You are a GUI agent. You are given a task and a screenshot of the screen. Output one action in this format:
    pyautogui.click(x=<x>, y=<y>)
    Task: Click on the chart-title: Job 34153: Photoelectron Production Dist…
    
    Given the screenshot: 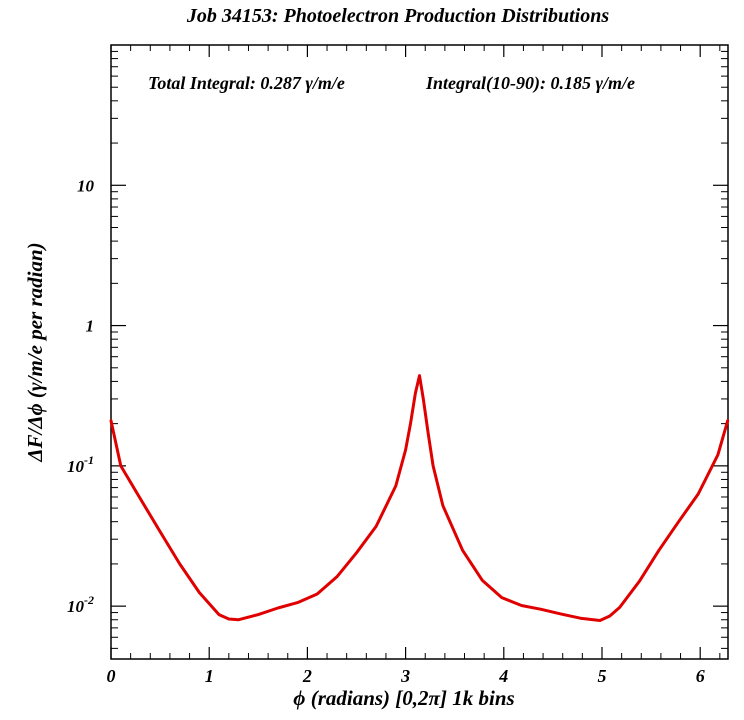 What is the action you would take?
    pyautogui.click(x=397, y=16)
    